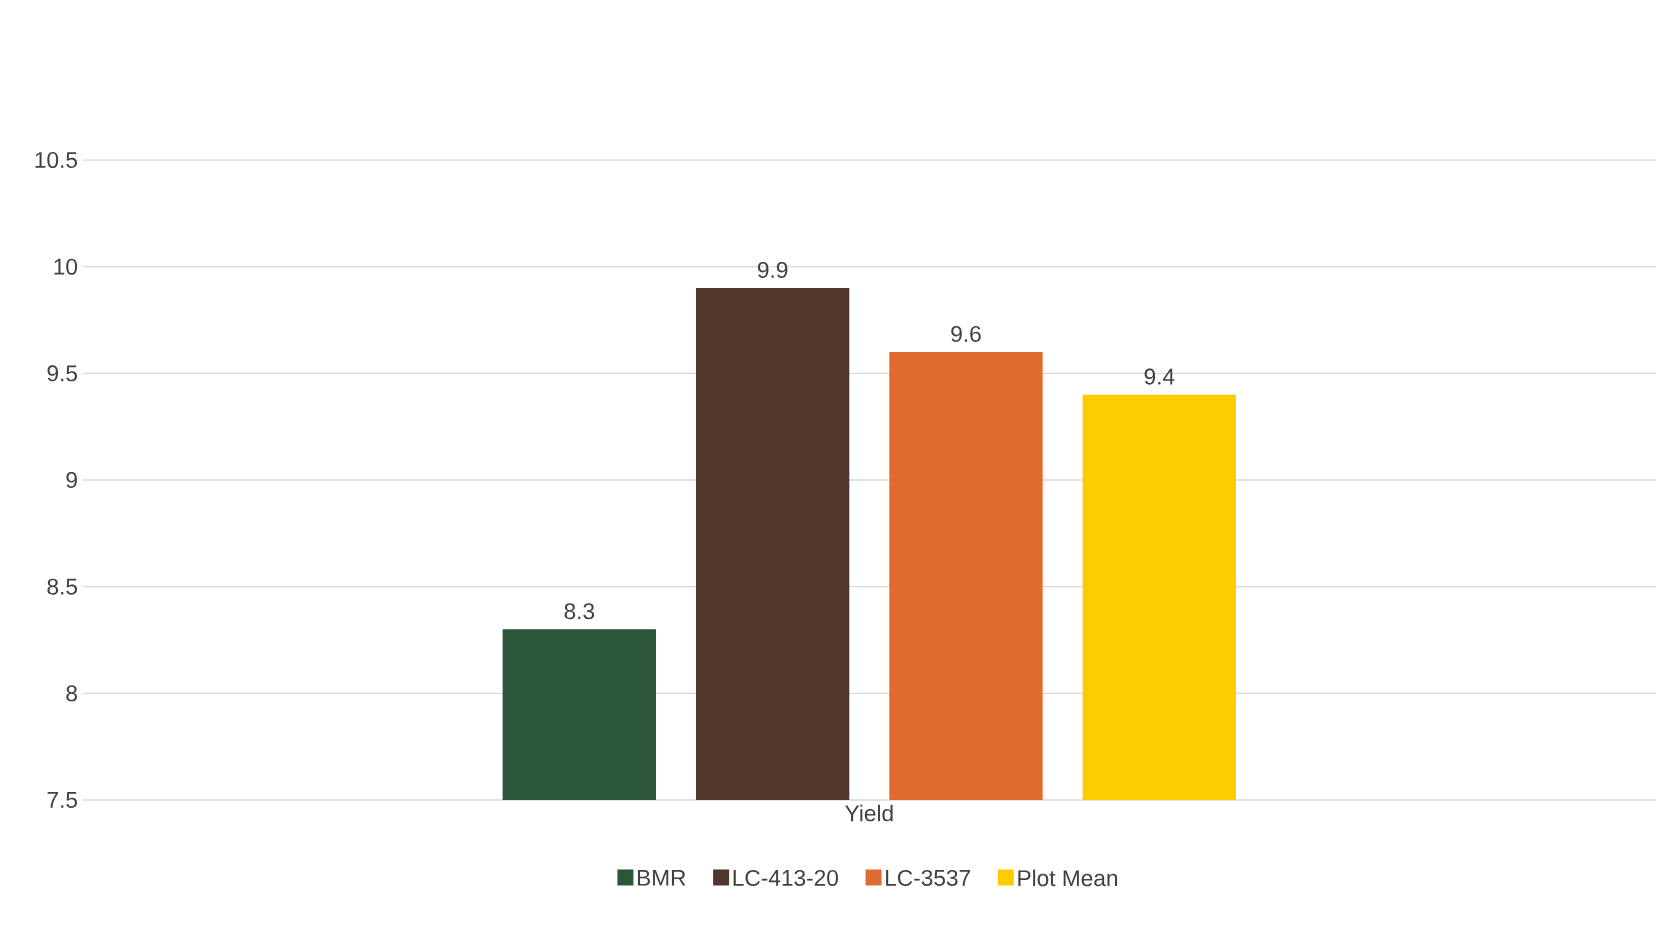 The height and width of the screenshot is (947, 1656). What do you see at coordinates (62, 373) in the screenshot?
I see `y-tick-label: 9.5` at bounding box center [62, 373].